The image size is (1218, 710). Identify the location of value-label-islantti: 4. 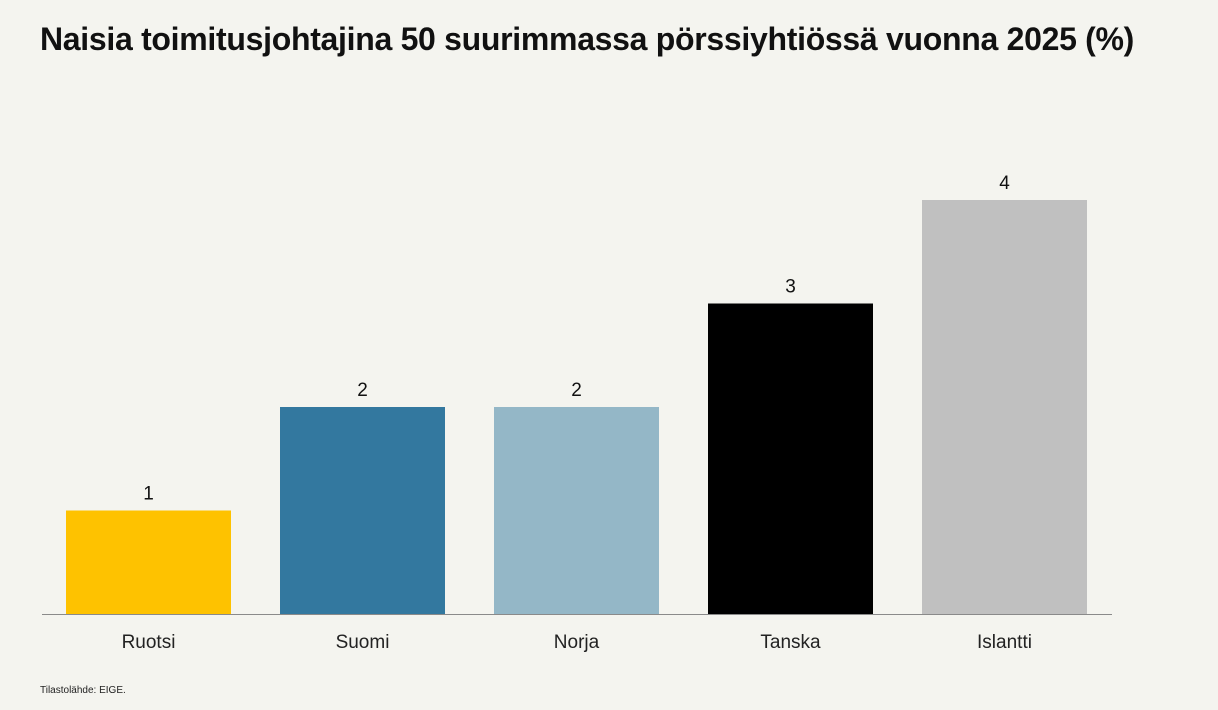
(1004, 183).